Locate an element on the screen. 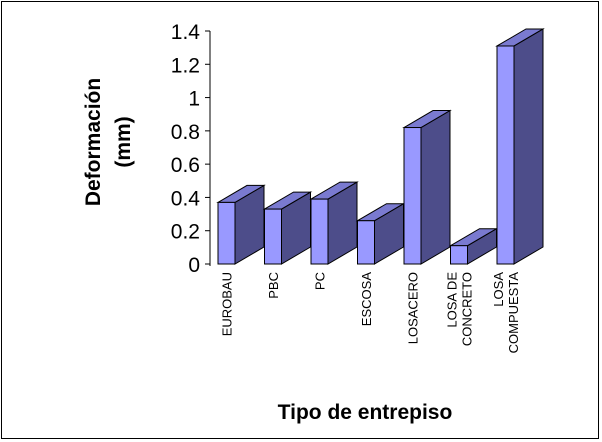 The image size is (602, 442). category-label: ESCOSA is located at coordinates (366, 299).